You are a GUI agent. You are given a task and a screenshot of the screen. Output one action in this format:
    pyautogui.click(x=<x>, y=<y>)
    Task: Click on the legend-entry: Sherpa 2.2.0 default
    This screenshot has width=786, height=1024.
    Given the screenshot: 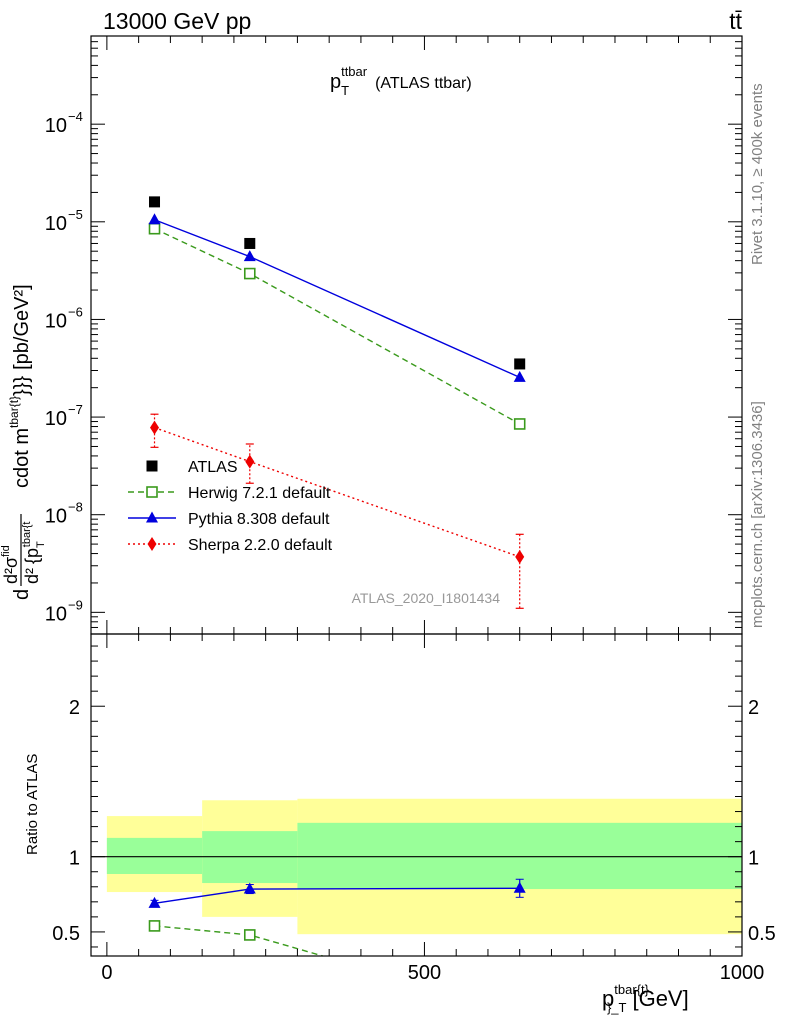 What is the action you would take?
    pyautogui.click(x=230, y=545)
    